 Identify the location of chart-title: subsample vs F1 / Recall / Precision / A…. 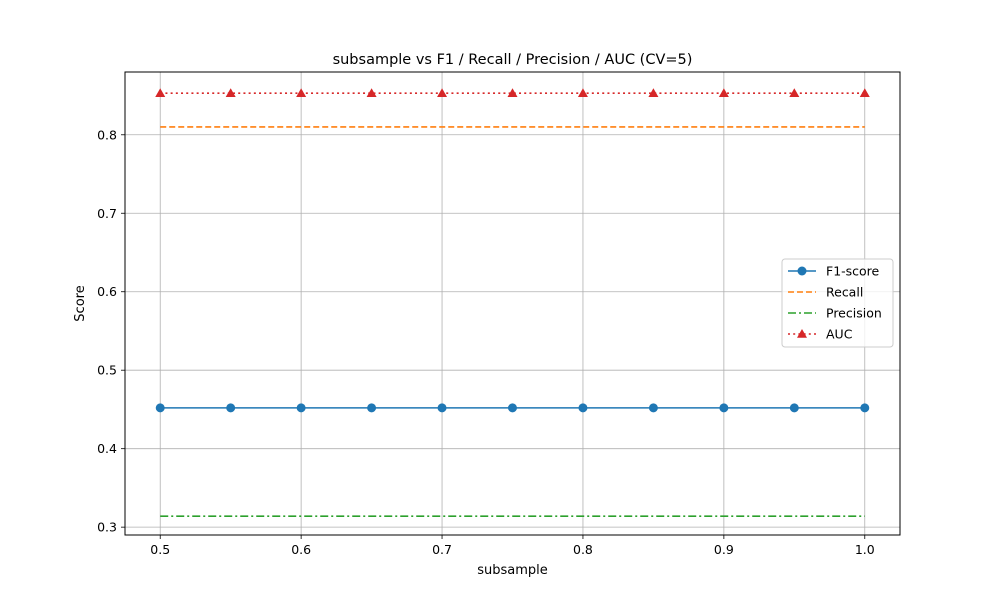
(513, 60).